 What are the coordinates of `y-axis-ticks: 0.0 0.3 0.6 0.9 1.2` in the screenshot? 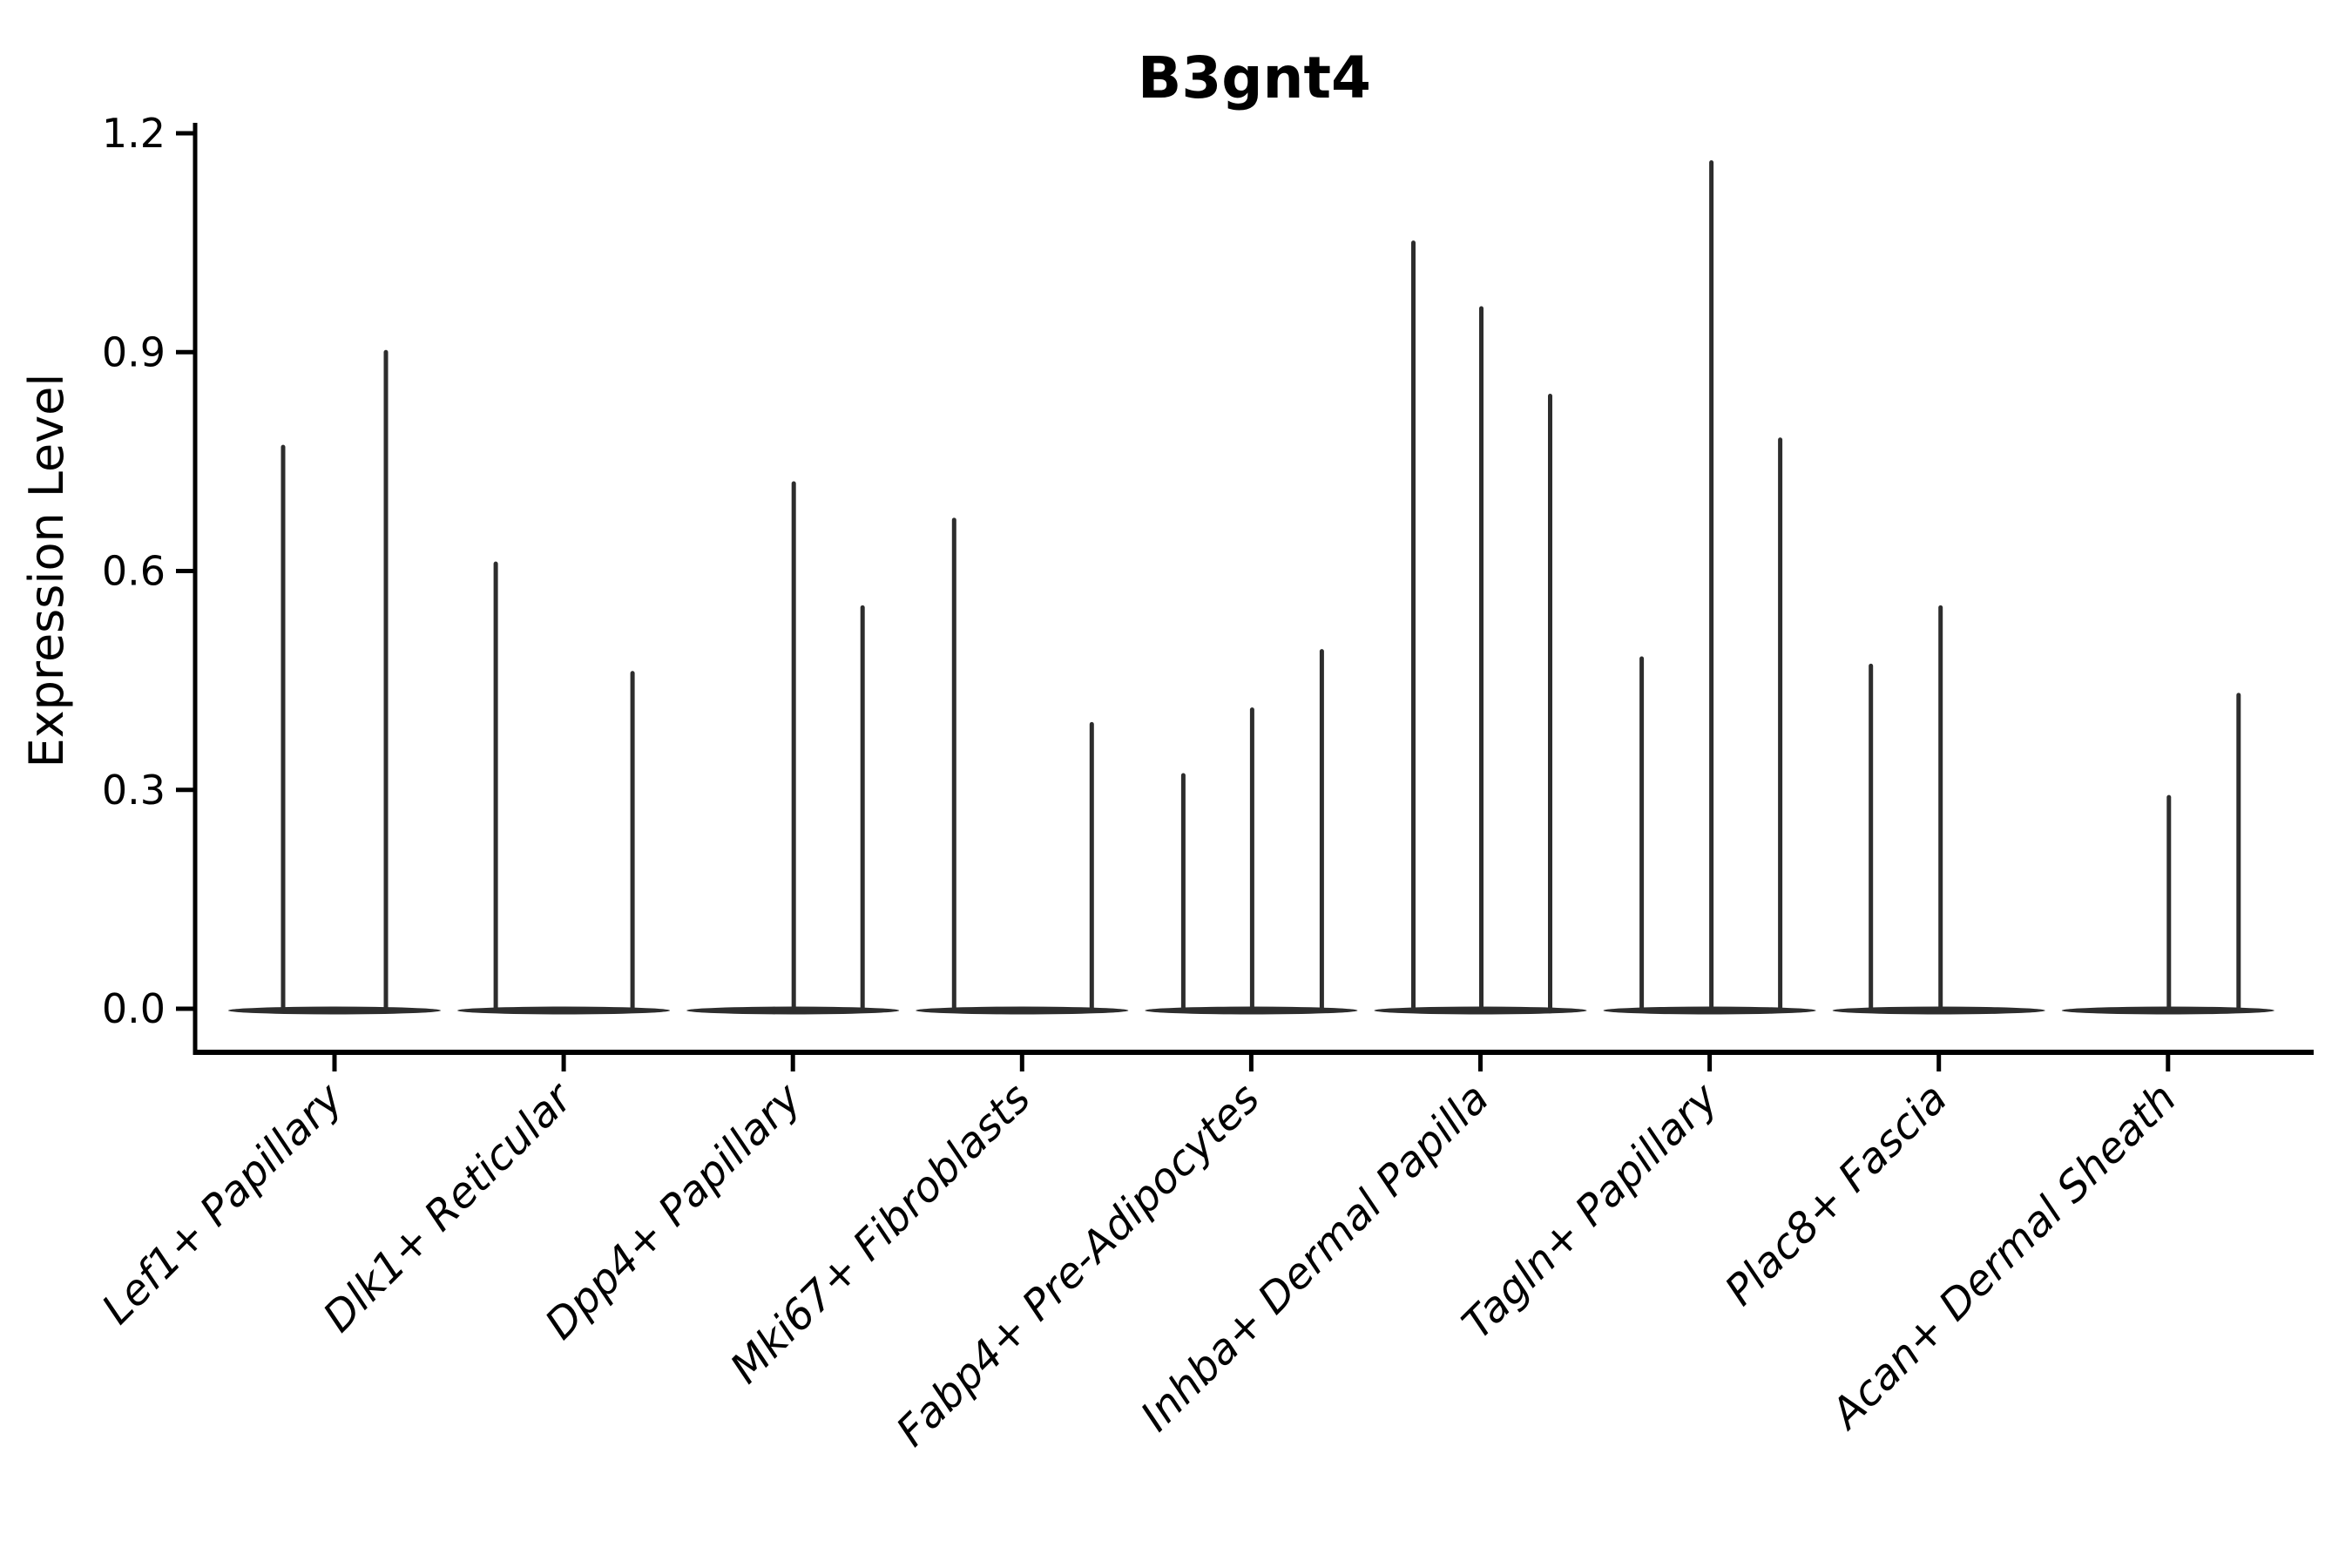 It's located at (148, 571).